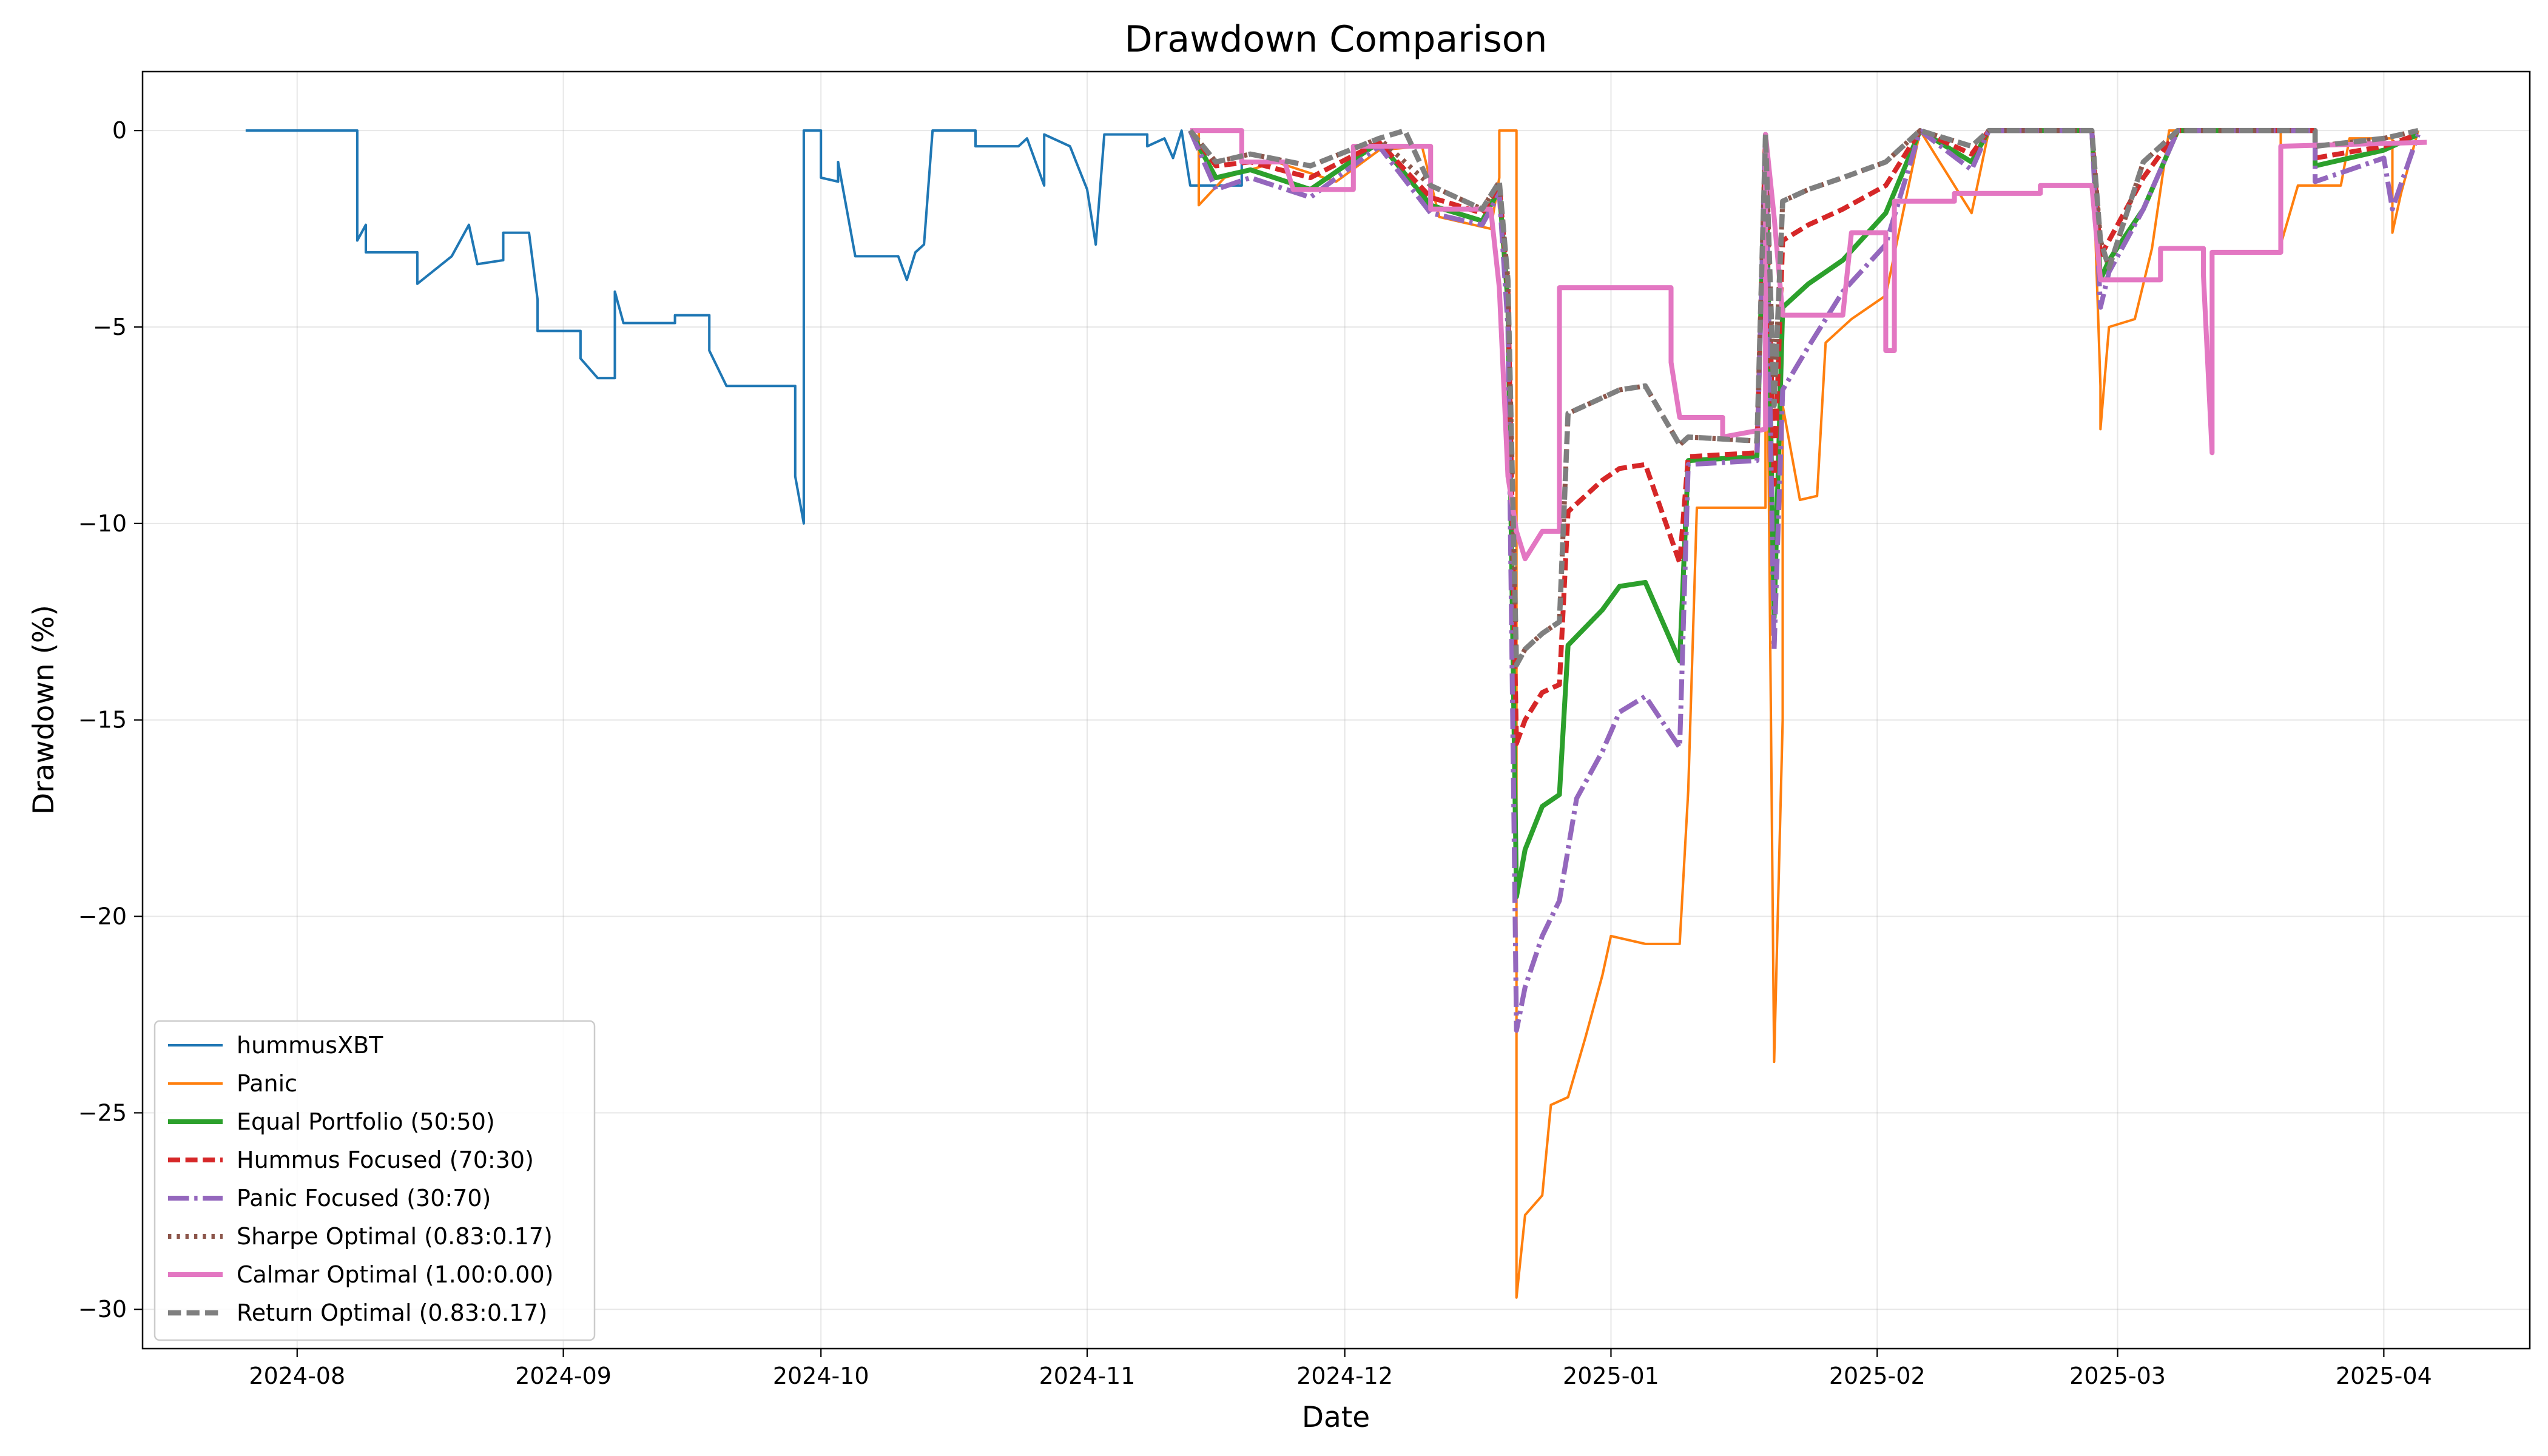  What do you see at coordinates (1611, 1376) in the screenshot?
I see `x-tick-label: 2025-01` at bounding box center [1611, 1376].